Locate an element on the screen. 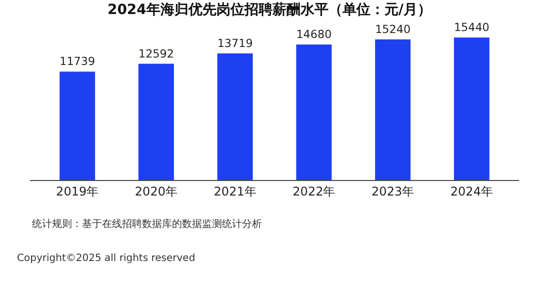  x-tick-label: 2020年 is located at coordinates (156, 191).